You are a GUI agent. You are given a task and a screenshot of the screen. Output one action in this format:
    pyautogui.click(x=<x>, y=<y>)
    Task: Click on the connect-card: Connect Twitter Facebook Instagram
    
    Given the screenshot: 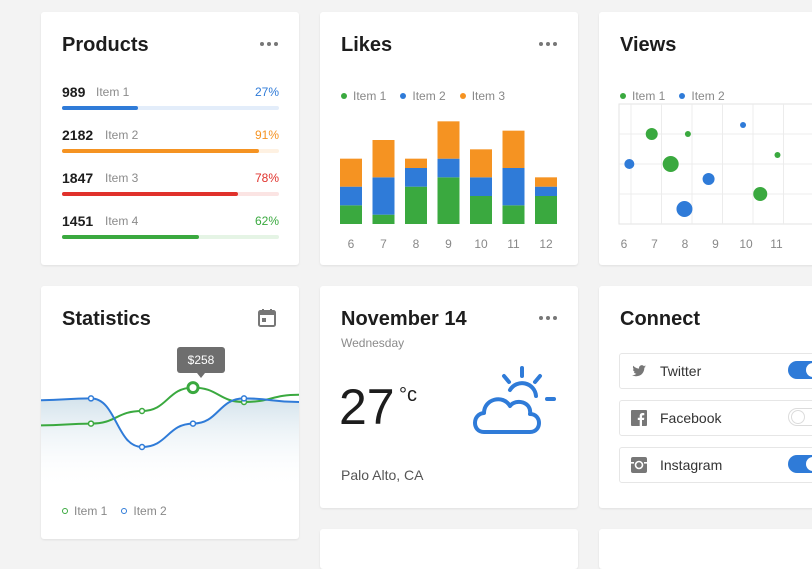 What is the action you would take?
    pyautogui.click(x=705, y=397)
    